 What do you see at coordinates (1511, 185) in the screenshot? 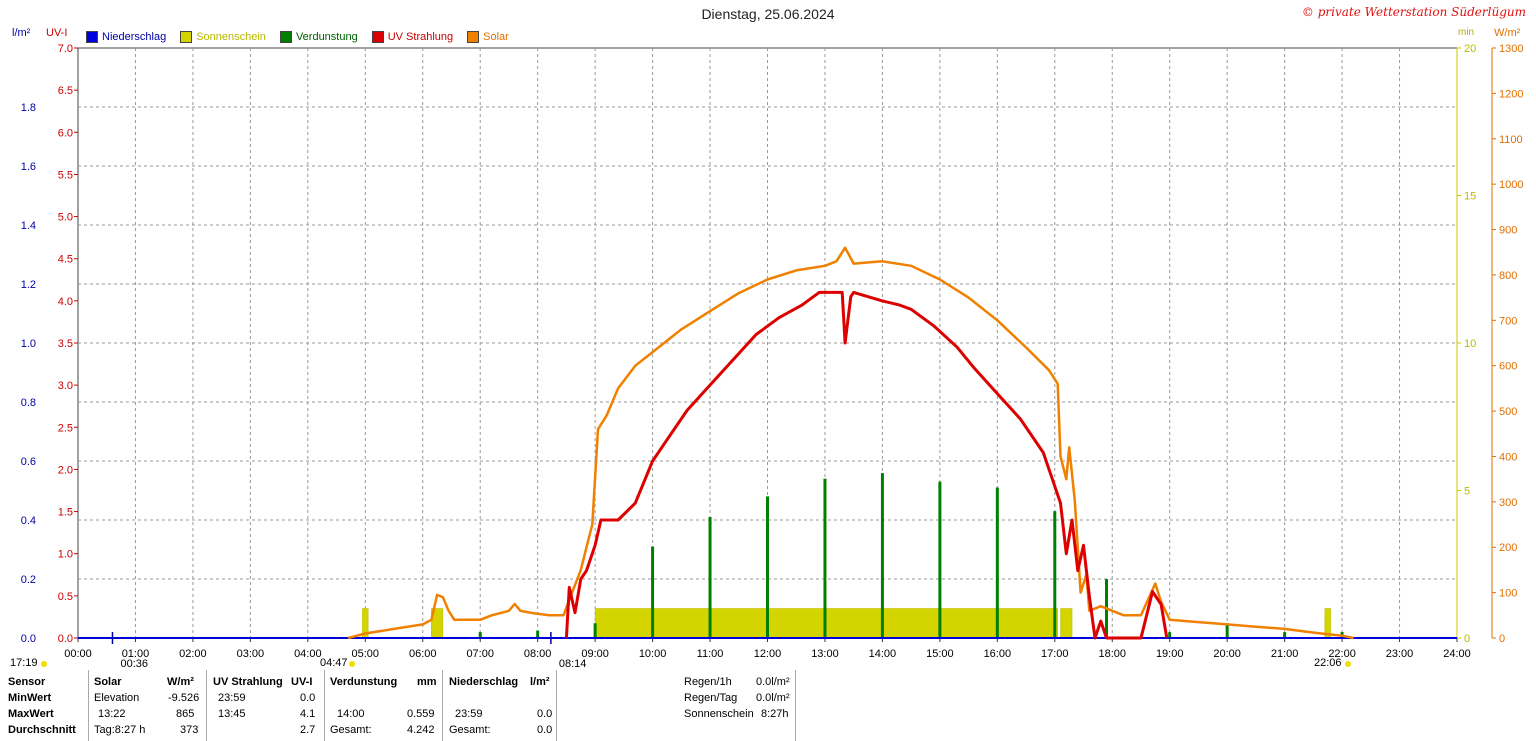
I see `solar-tick-label: 1000` at bounding box center [1511, 185].